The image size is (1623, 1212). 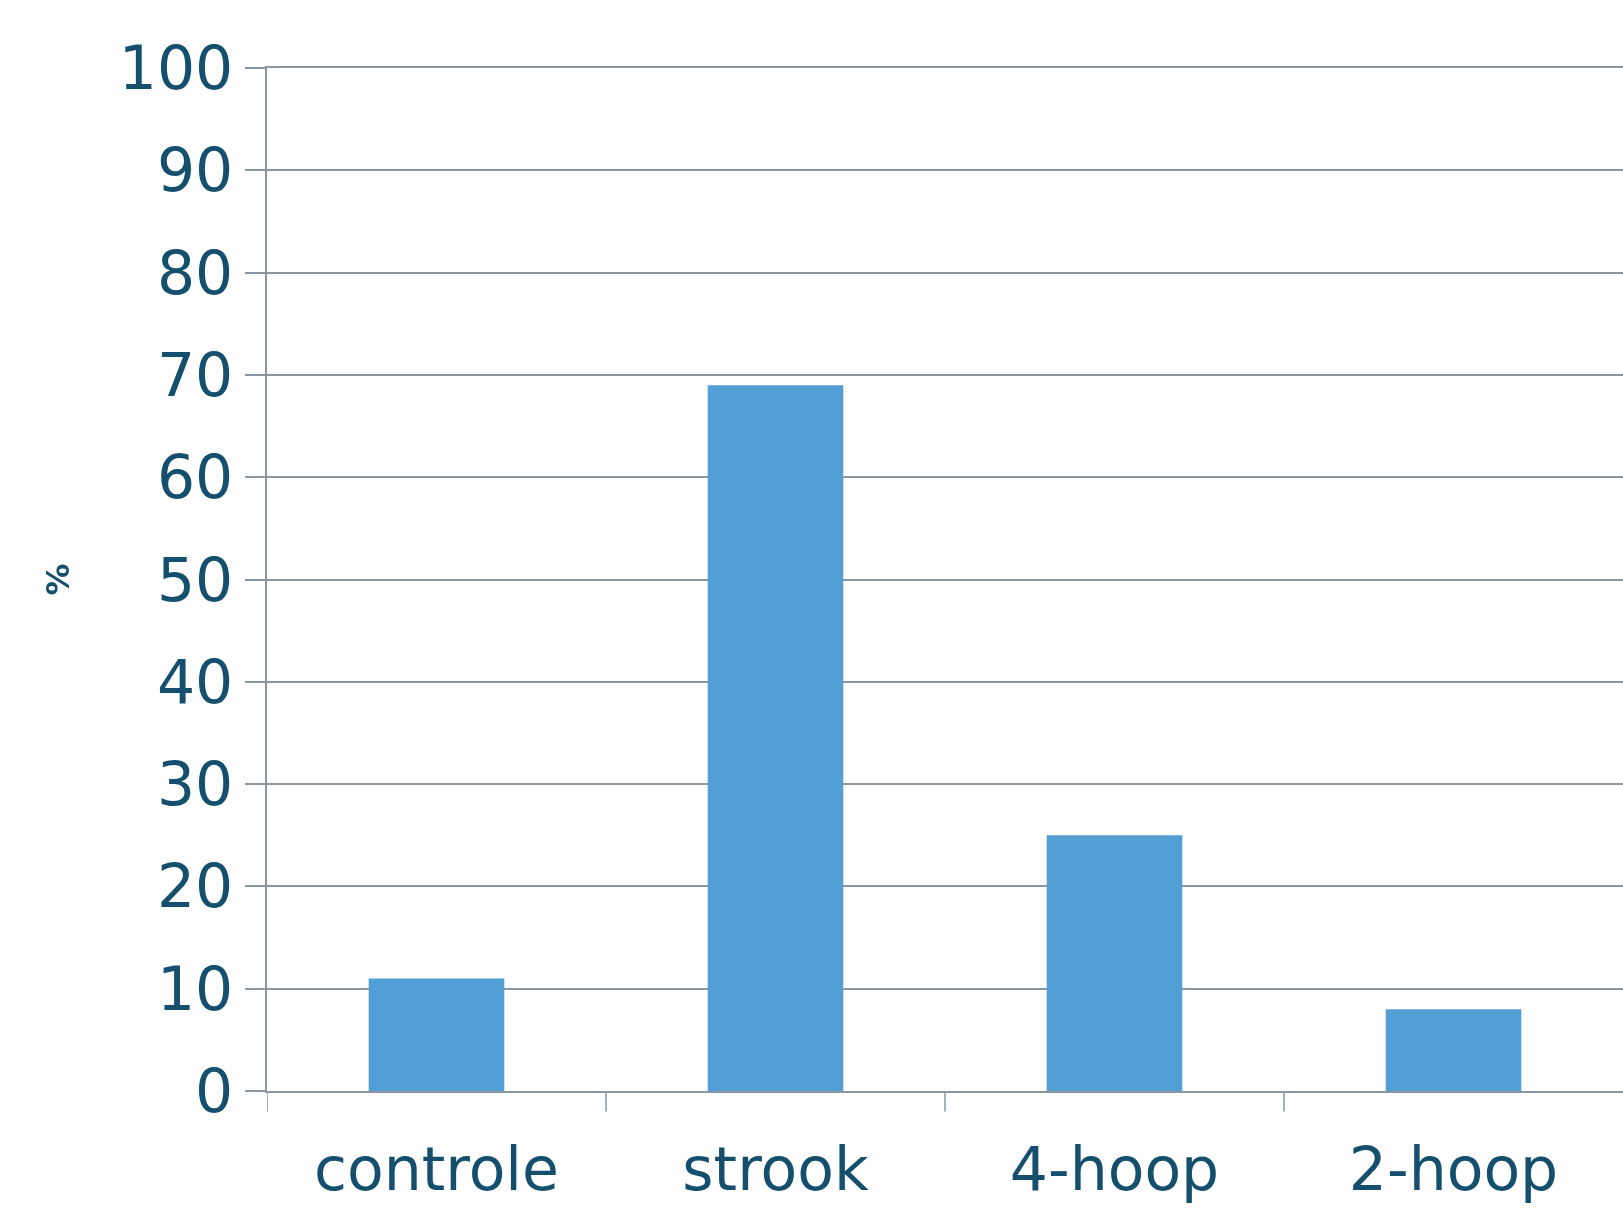 What do you see at coordinates (436, 1168) in the screenshot?
I see `x-tick-label: controle` at bounding box center [436, 1168].